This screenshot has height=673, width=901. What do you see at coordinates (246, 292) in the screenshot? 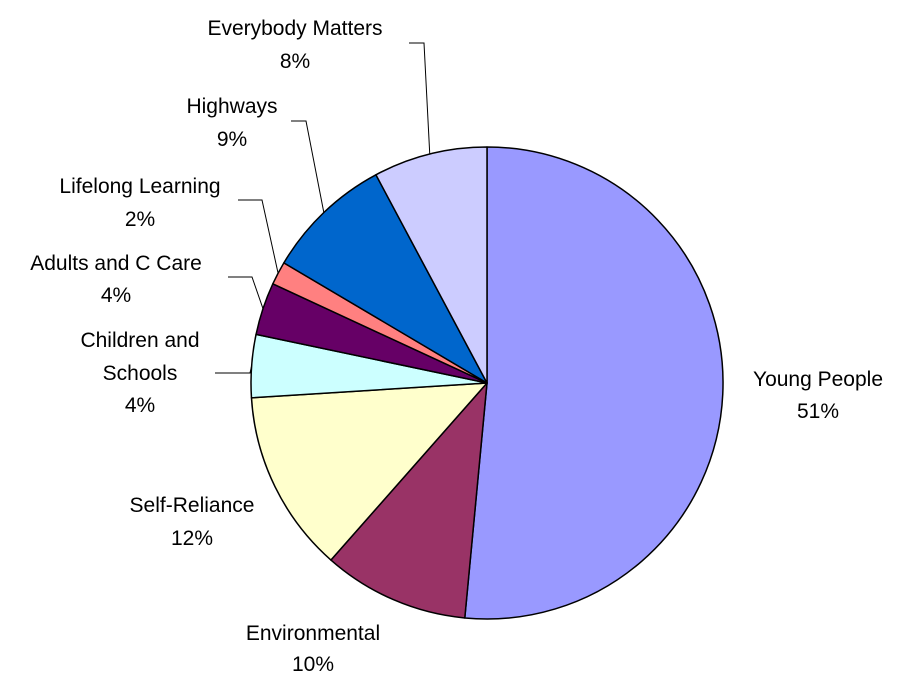
I see `leader-adults-and-c-care` at bounding box center [246, 292].